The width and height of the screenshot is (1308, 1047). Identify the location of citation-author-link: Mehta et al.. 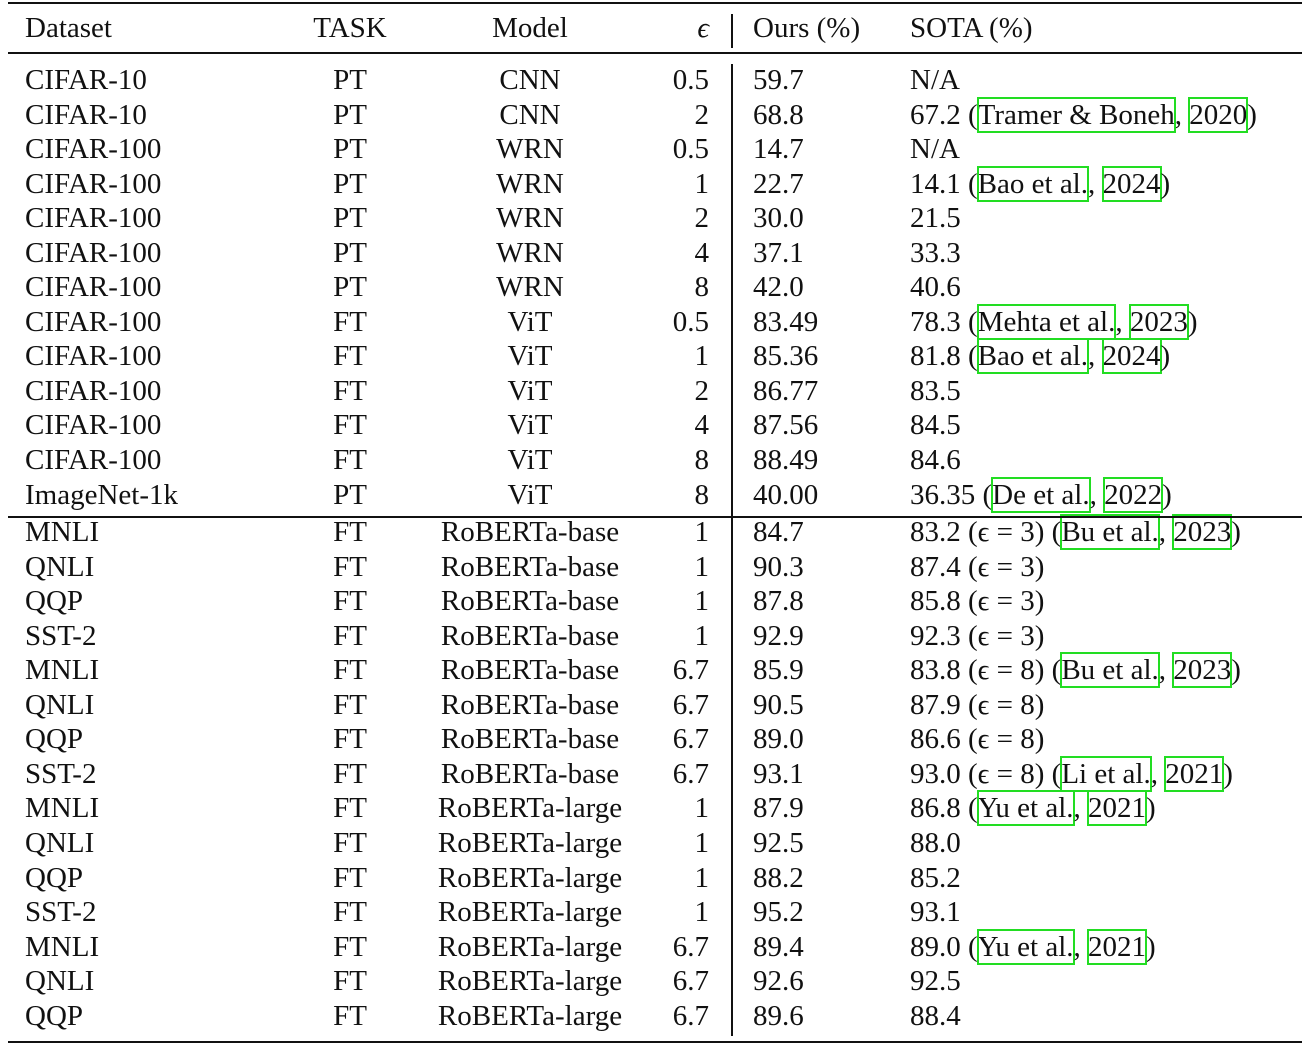
(1046, 322).